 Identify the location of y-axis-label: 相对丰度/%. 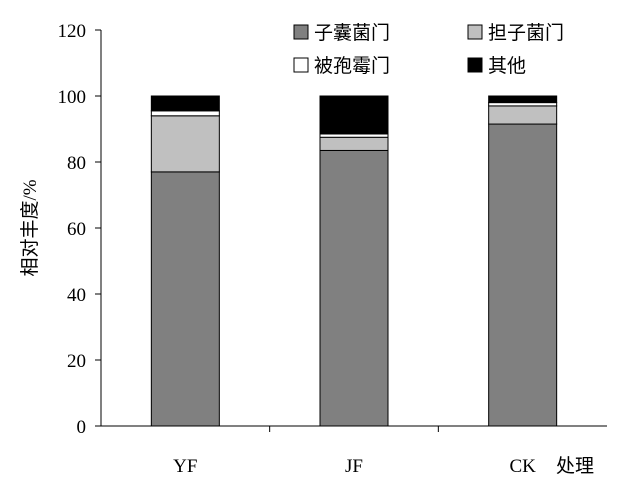
(30, 227).